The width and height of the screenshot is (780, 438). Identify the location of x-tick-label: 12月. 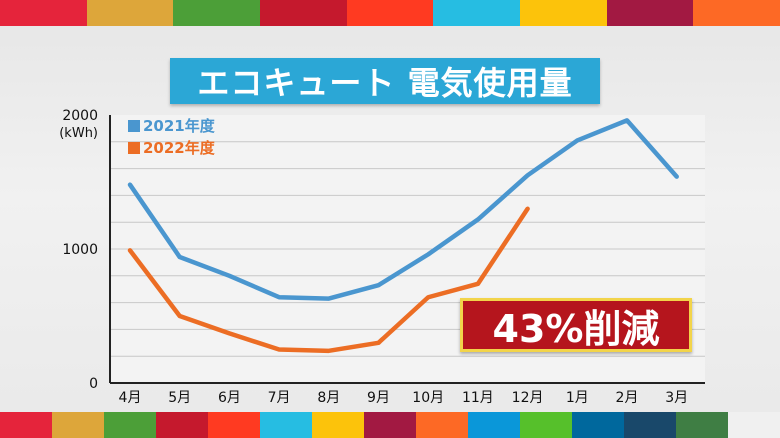
(528, 398).